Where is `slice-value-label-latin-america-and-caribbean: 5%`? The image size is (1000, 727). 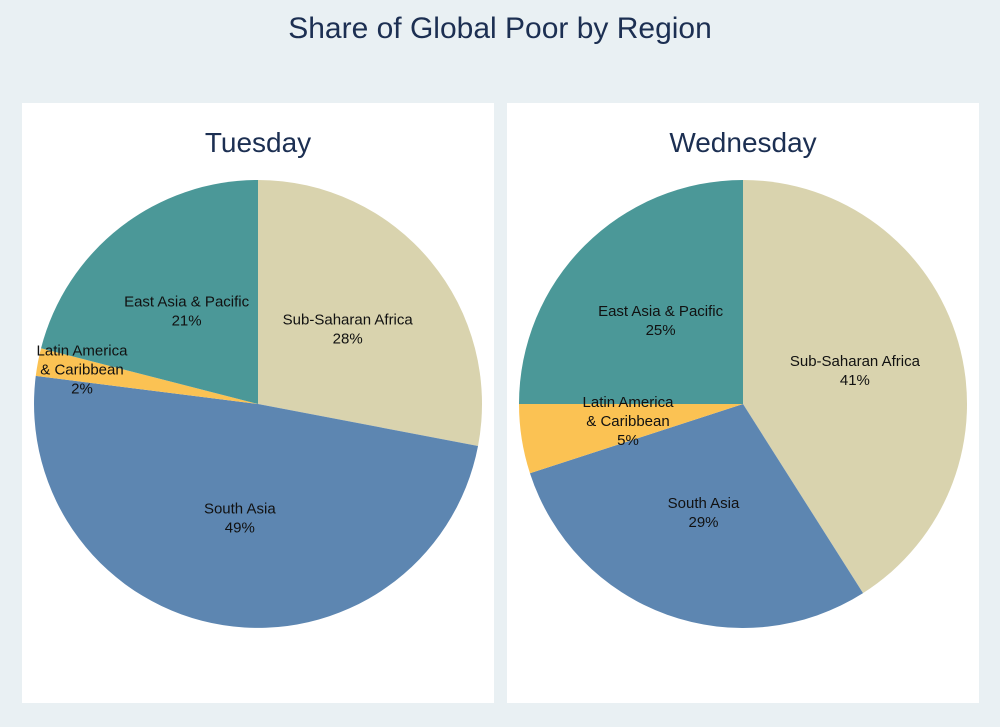 slice-value-label-latin-america-and-caribbean: 5% is located at coordinates (628, 440).